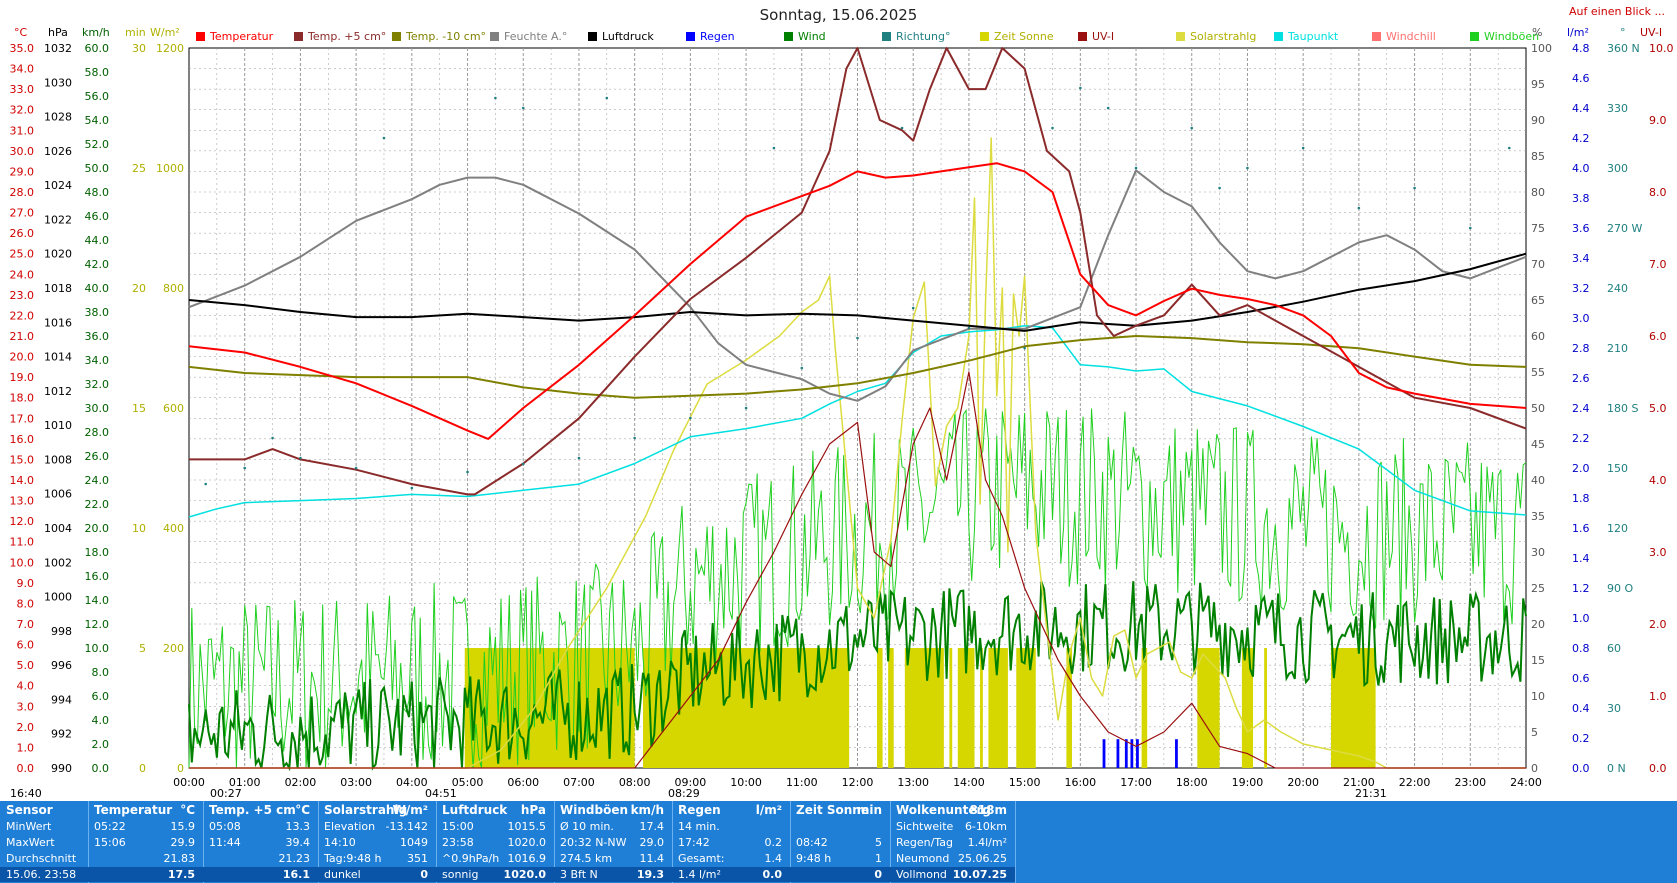  I want to click on stats-row: Tag:9:48 h 351, so click(377, 858).